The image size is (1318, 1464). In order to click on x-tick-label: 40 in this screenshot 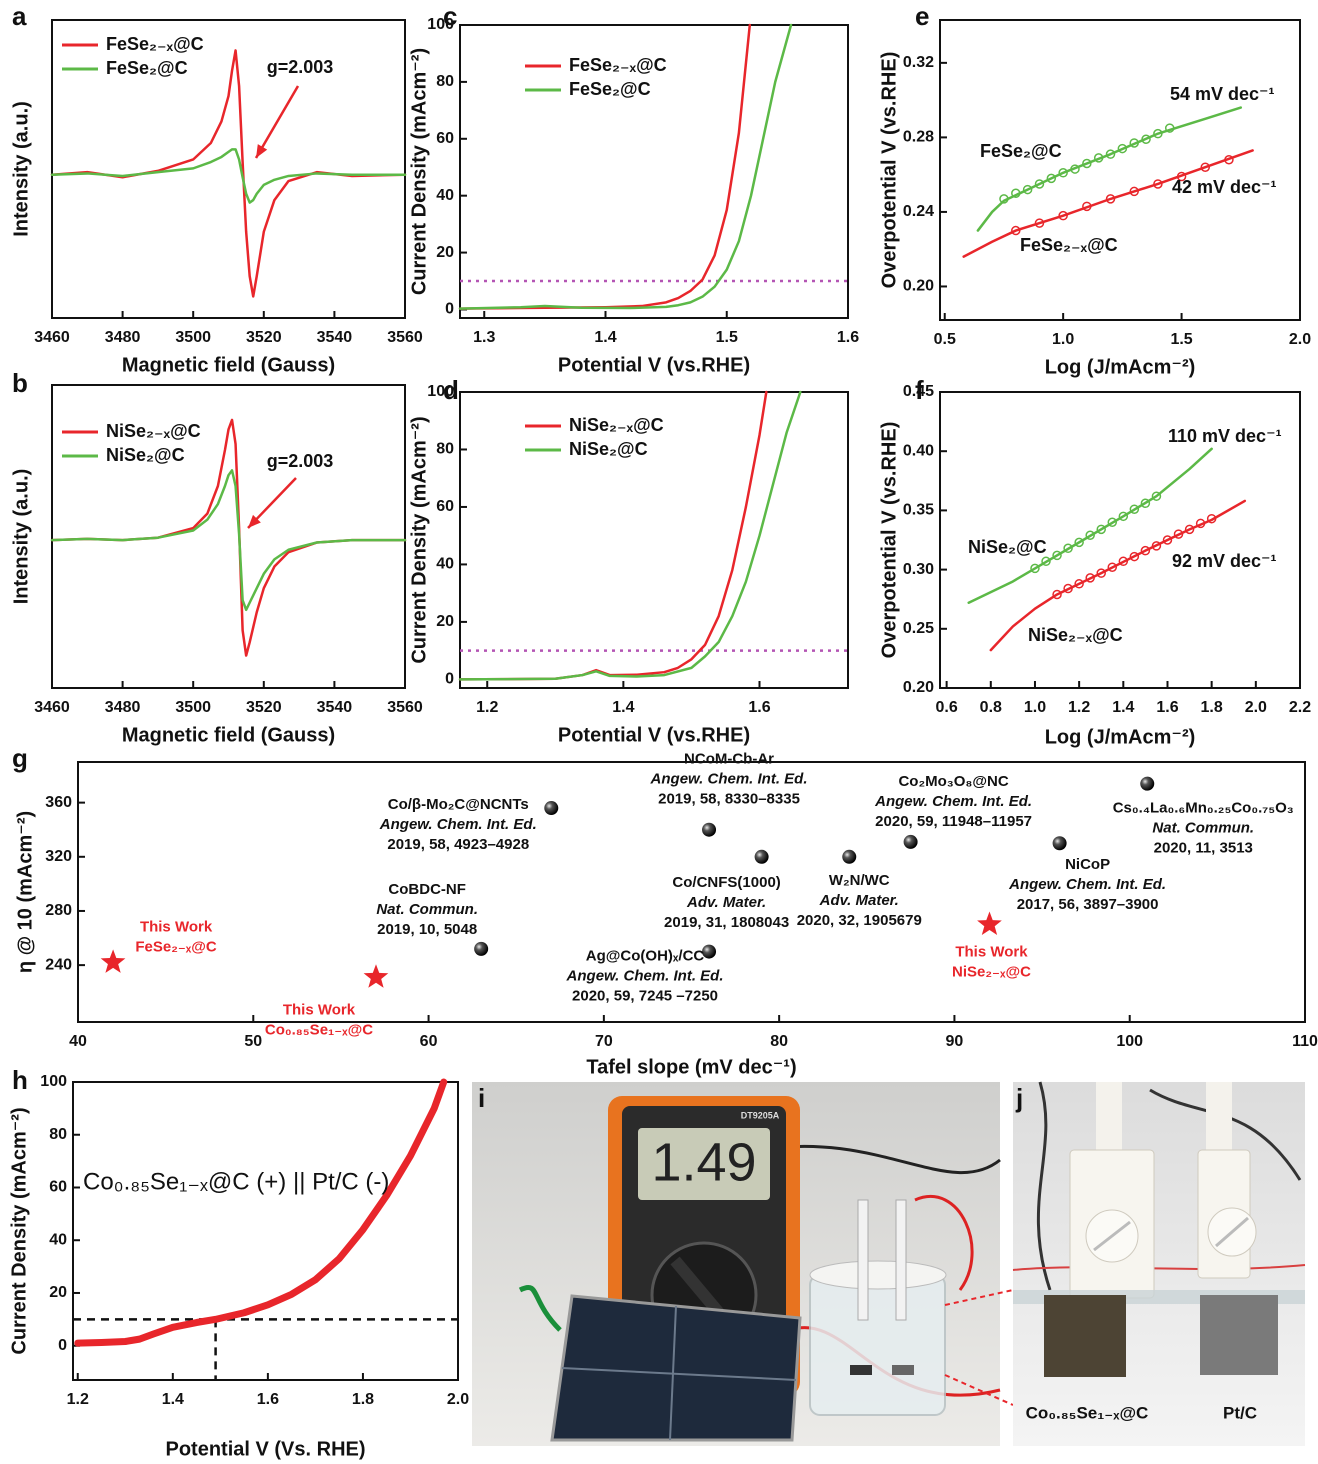, I will do `click(78, 1041)`.